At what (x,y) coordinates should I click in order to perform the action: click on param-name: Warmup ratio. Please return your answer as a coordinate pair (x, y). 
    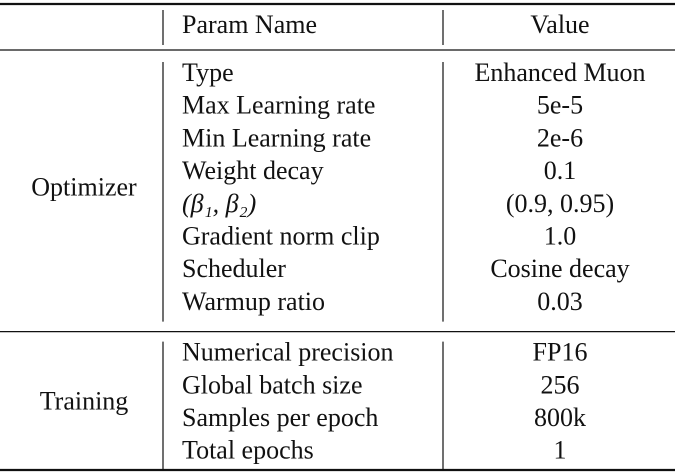
    Looking at the image, I should click on (253, 301).